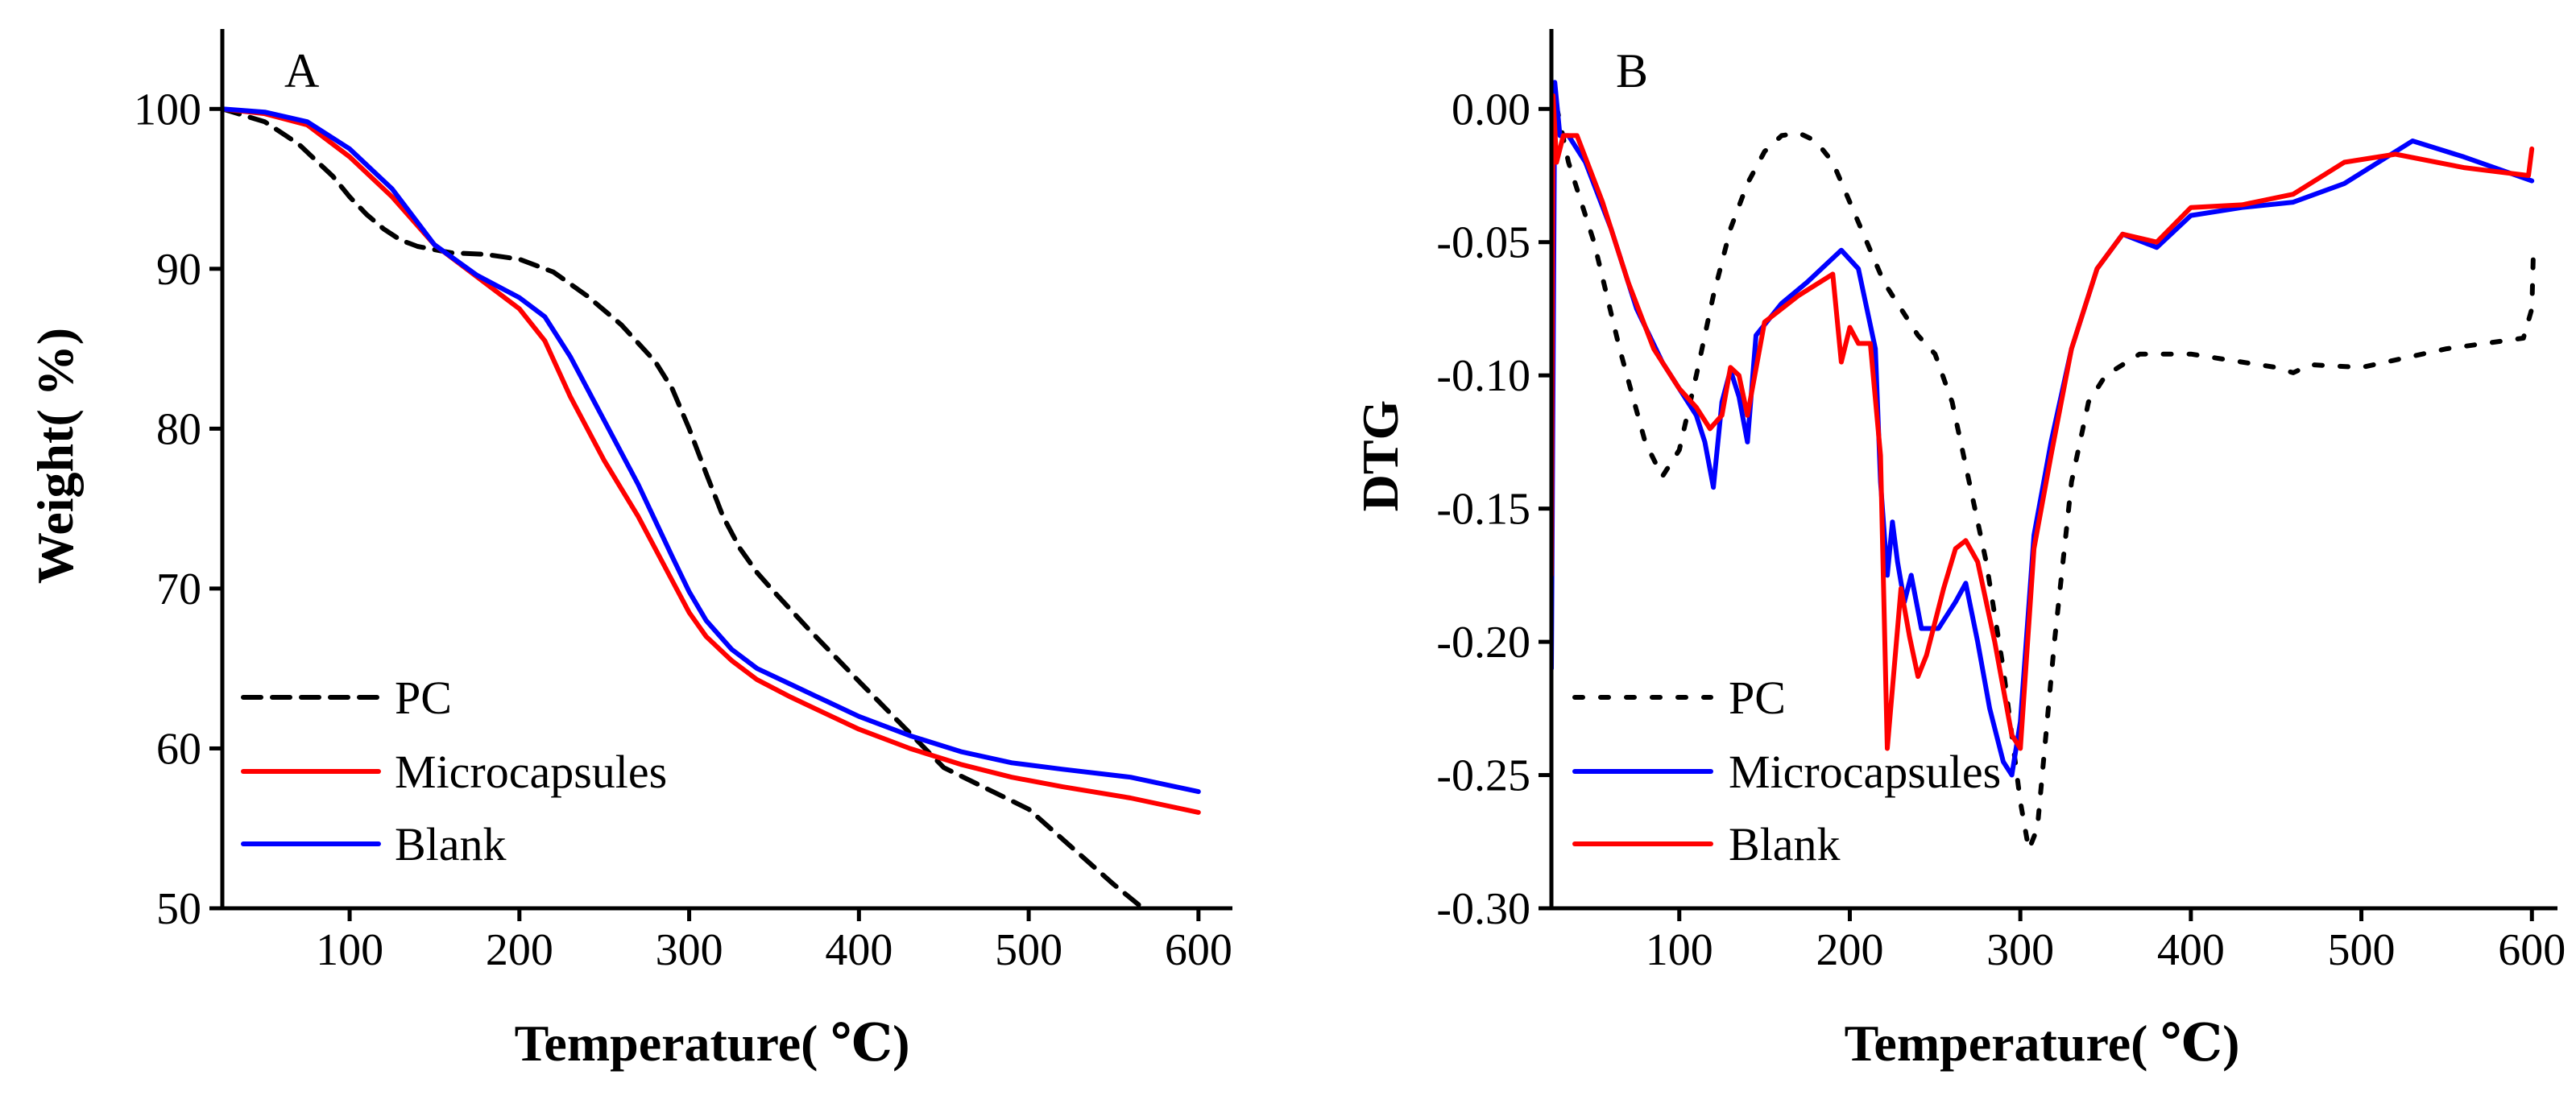 The width and height of the screenshot is (2576, 1108). What do you see at coordinates (1757, 698) in the screenshot?
I see `legend-label-pc-dtg: PC` at bounding box center [1757, 698].